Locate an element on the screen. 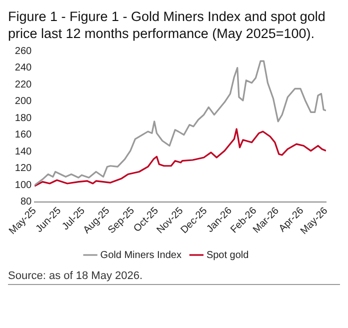 This screenshot has height=328, width=348. y-tick-label: 100 is located at coordinates (23, 185).